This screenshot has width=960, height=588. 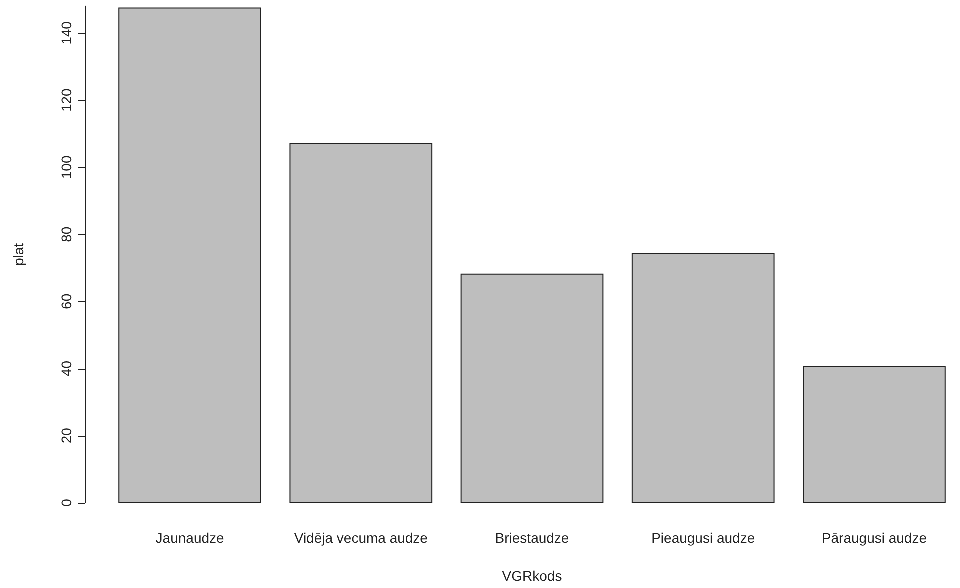 I want to click on y-tick-label: 0, so click(x=66, y=502).